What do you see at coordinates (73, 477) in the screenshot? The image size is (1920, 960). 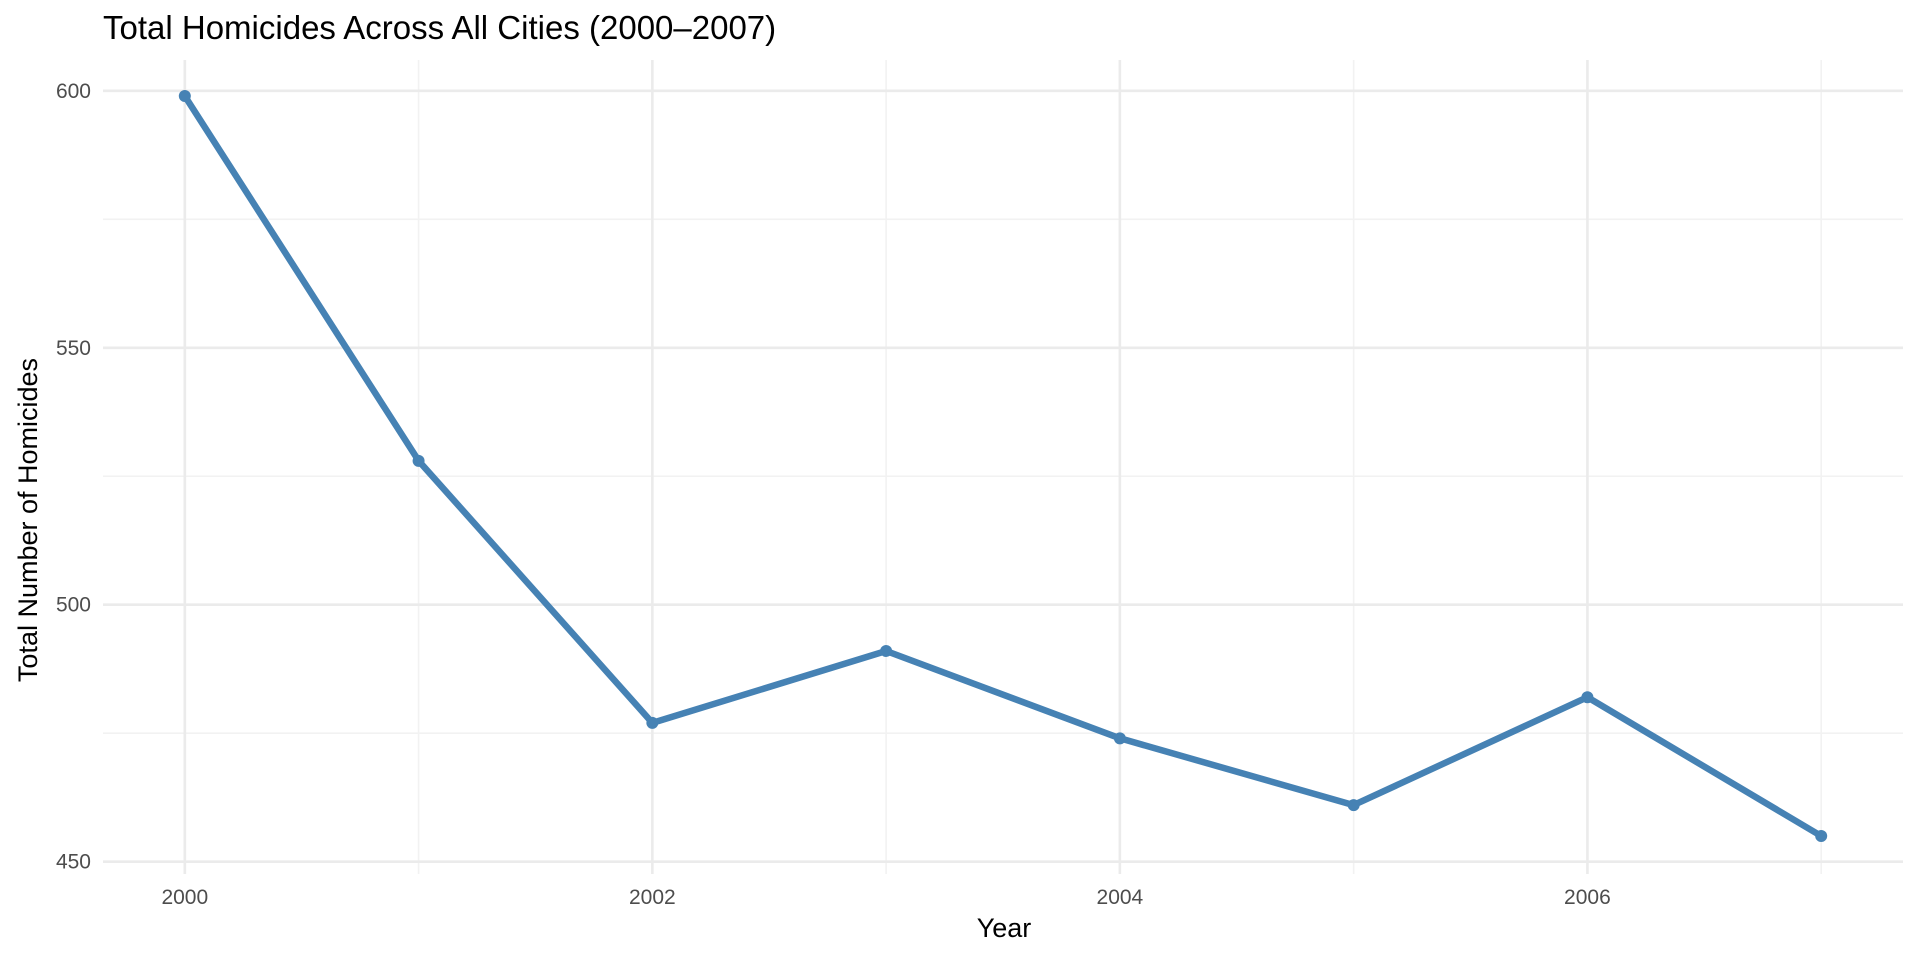 I see `y-axis-tick-labels: 450 500 550 600` at bounding box center [73, 477].